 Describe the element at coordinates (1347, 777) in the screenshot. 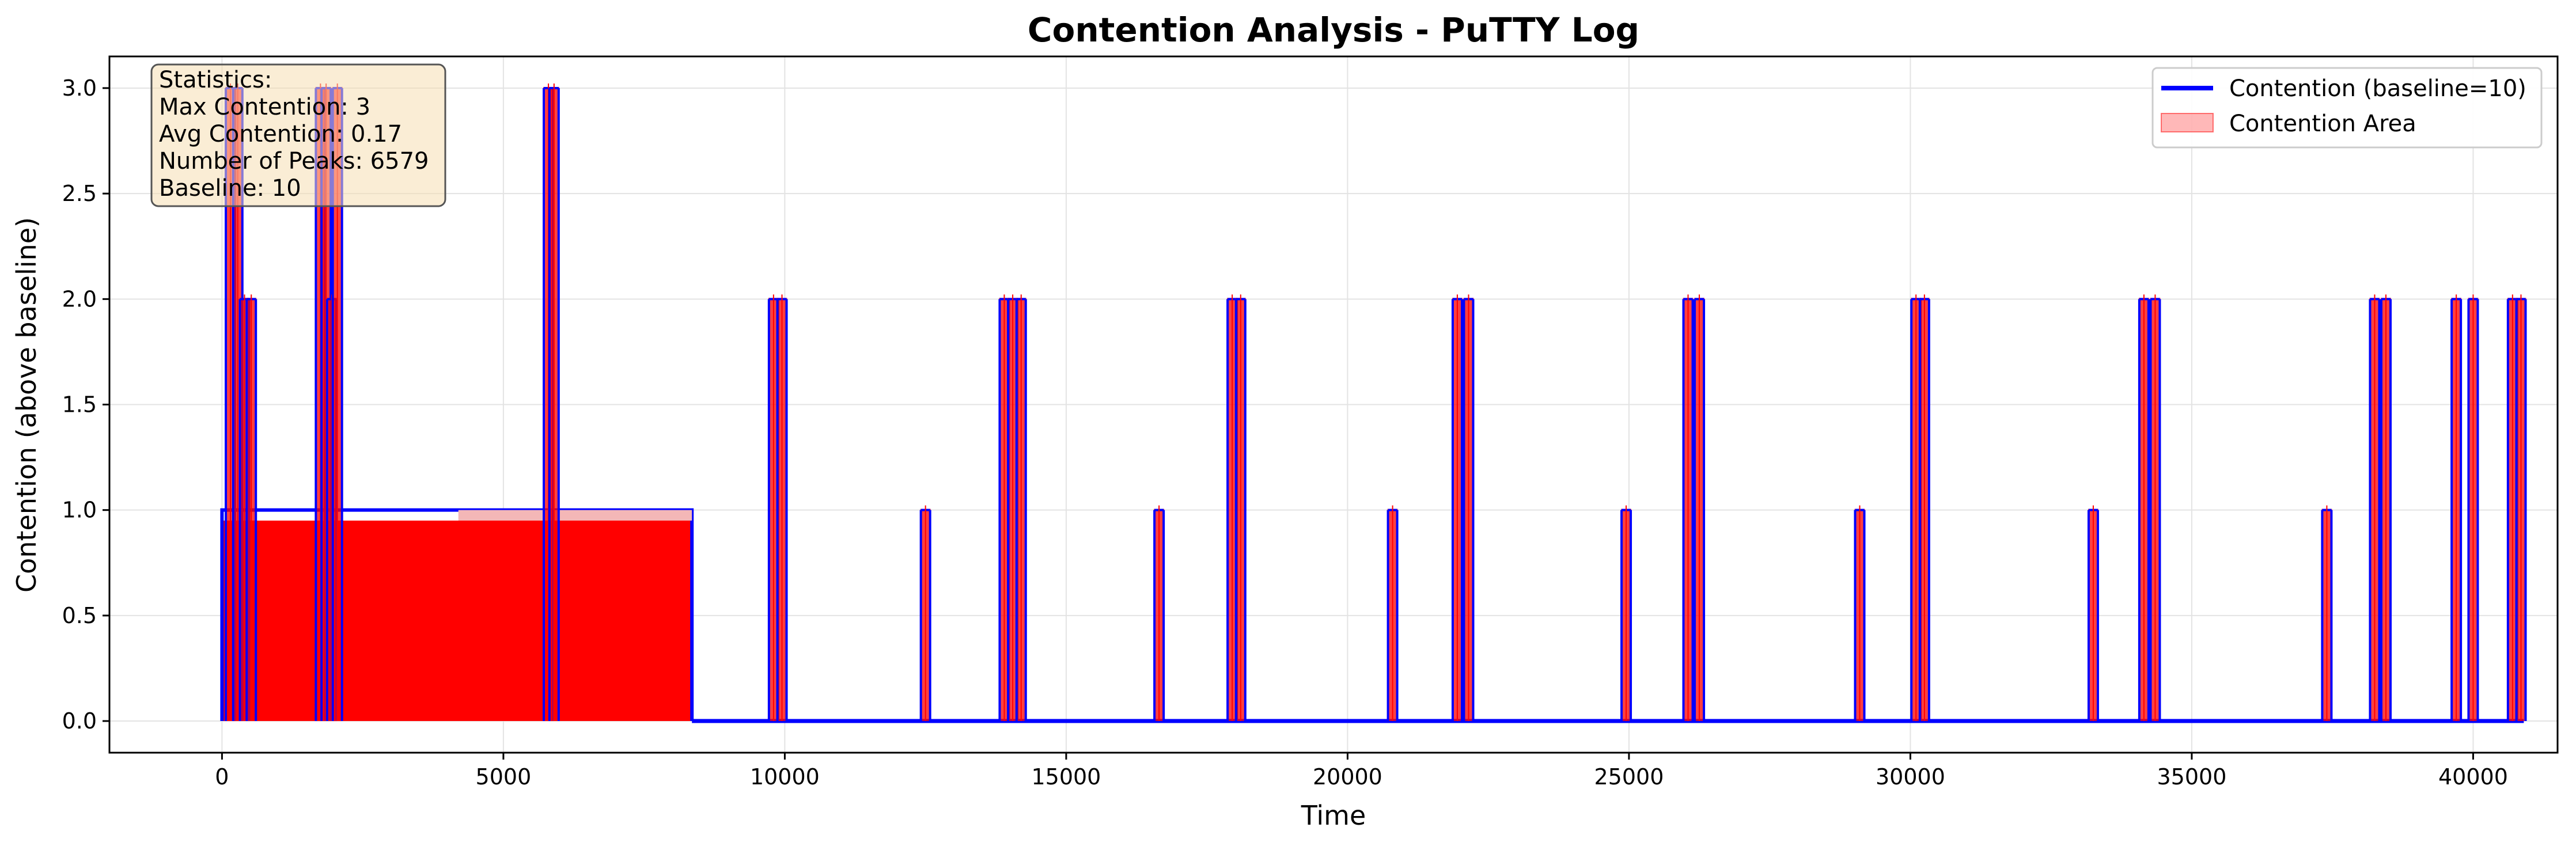

I see `x-tick-label: 20000` at that location.